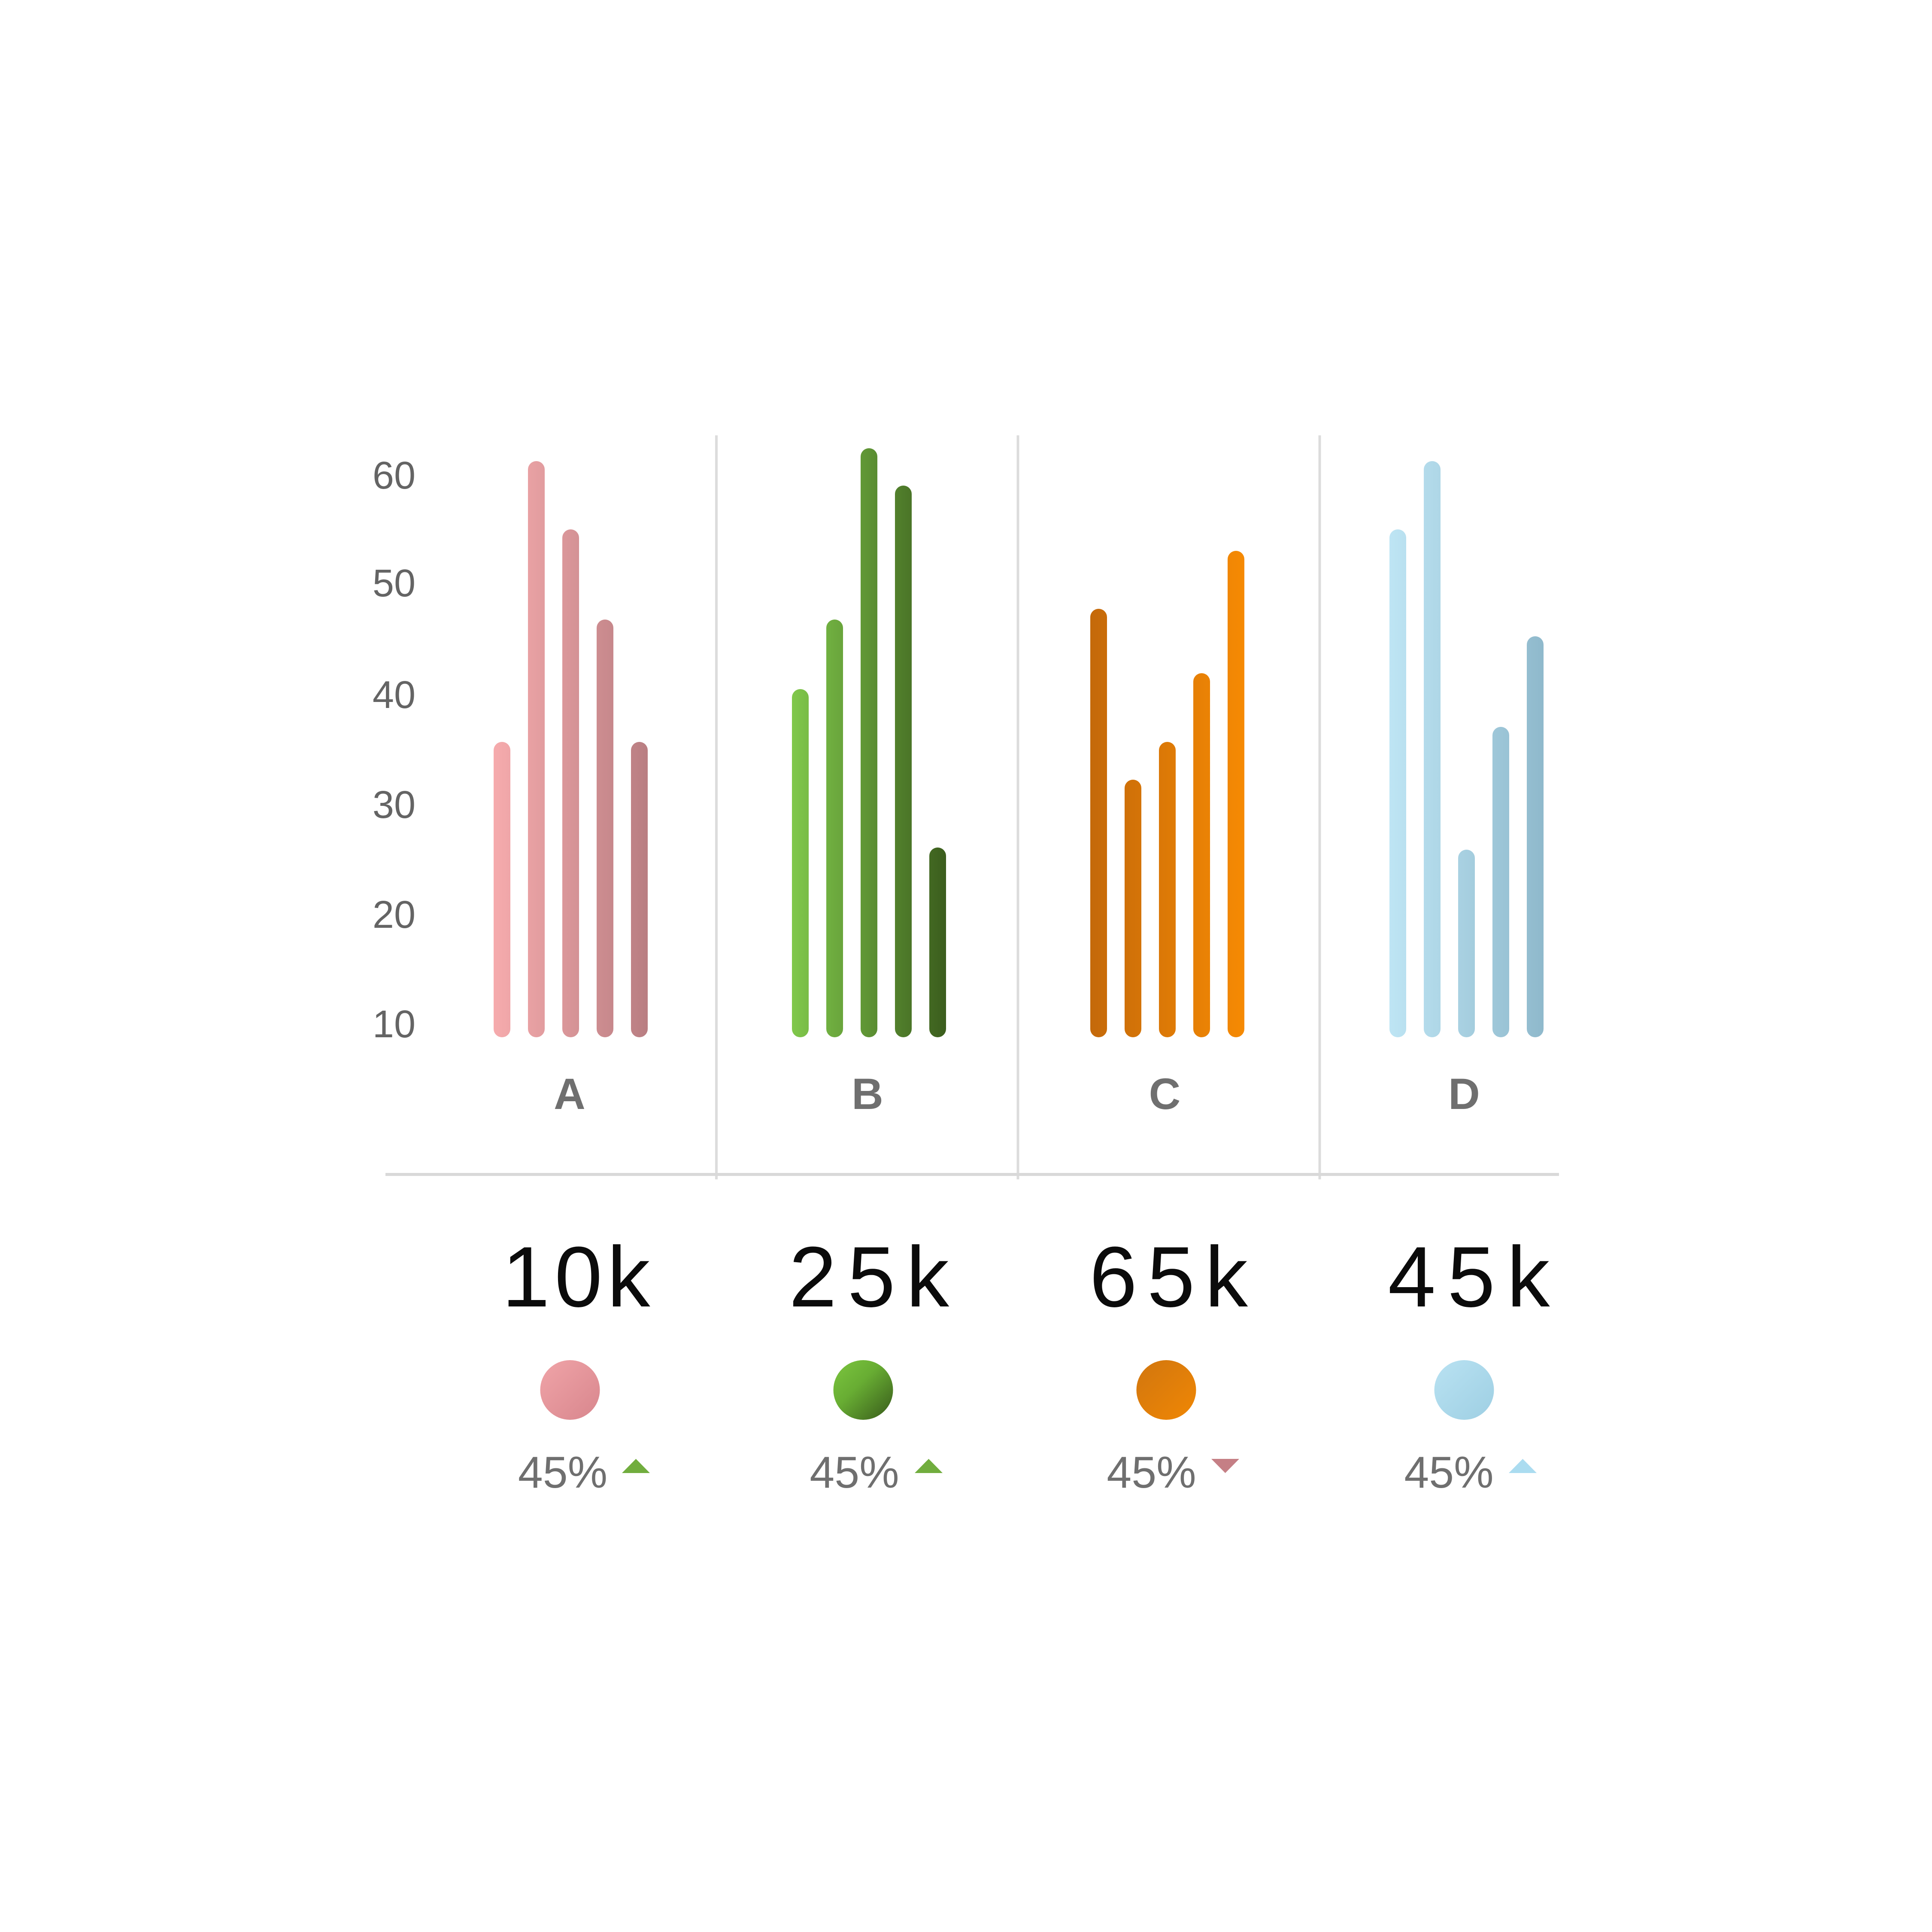  What do you see at coordinates (394, 1024) in the screenshot?
I see `svg-text: 10` at bounding box center [394, 1024].